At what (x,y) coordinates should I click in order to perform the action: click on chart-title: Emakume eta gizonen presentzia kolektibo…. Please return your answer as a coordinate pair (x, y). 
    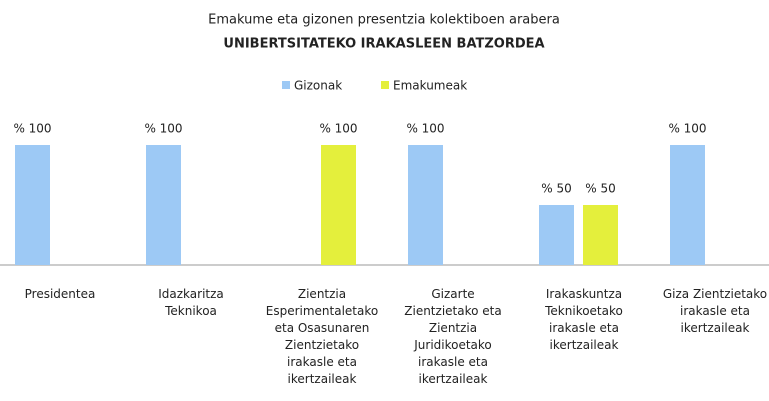
    Looking at the image, I should click on (384, 20).